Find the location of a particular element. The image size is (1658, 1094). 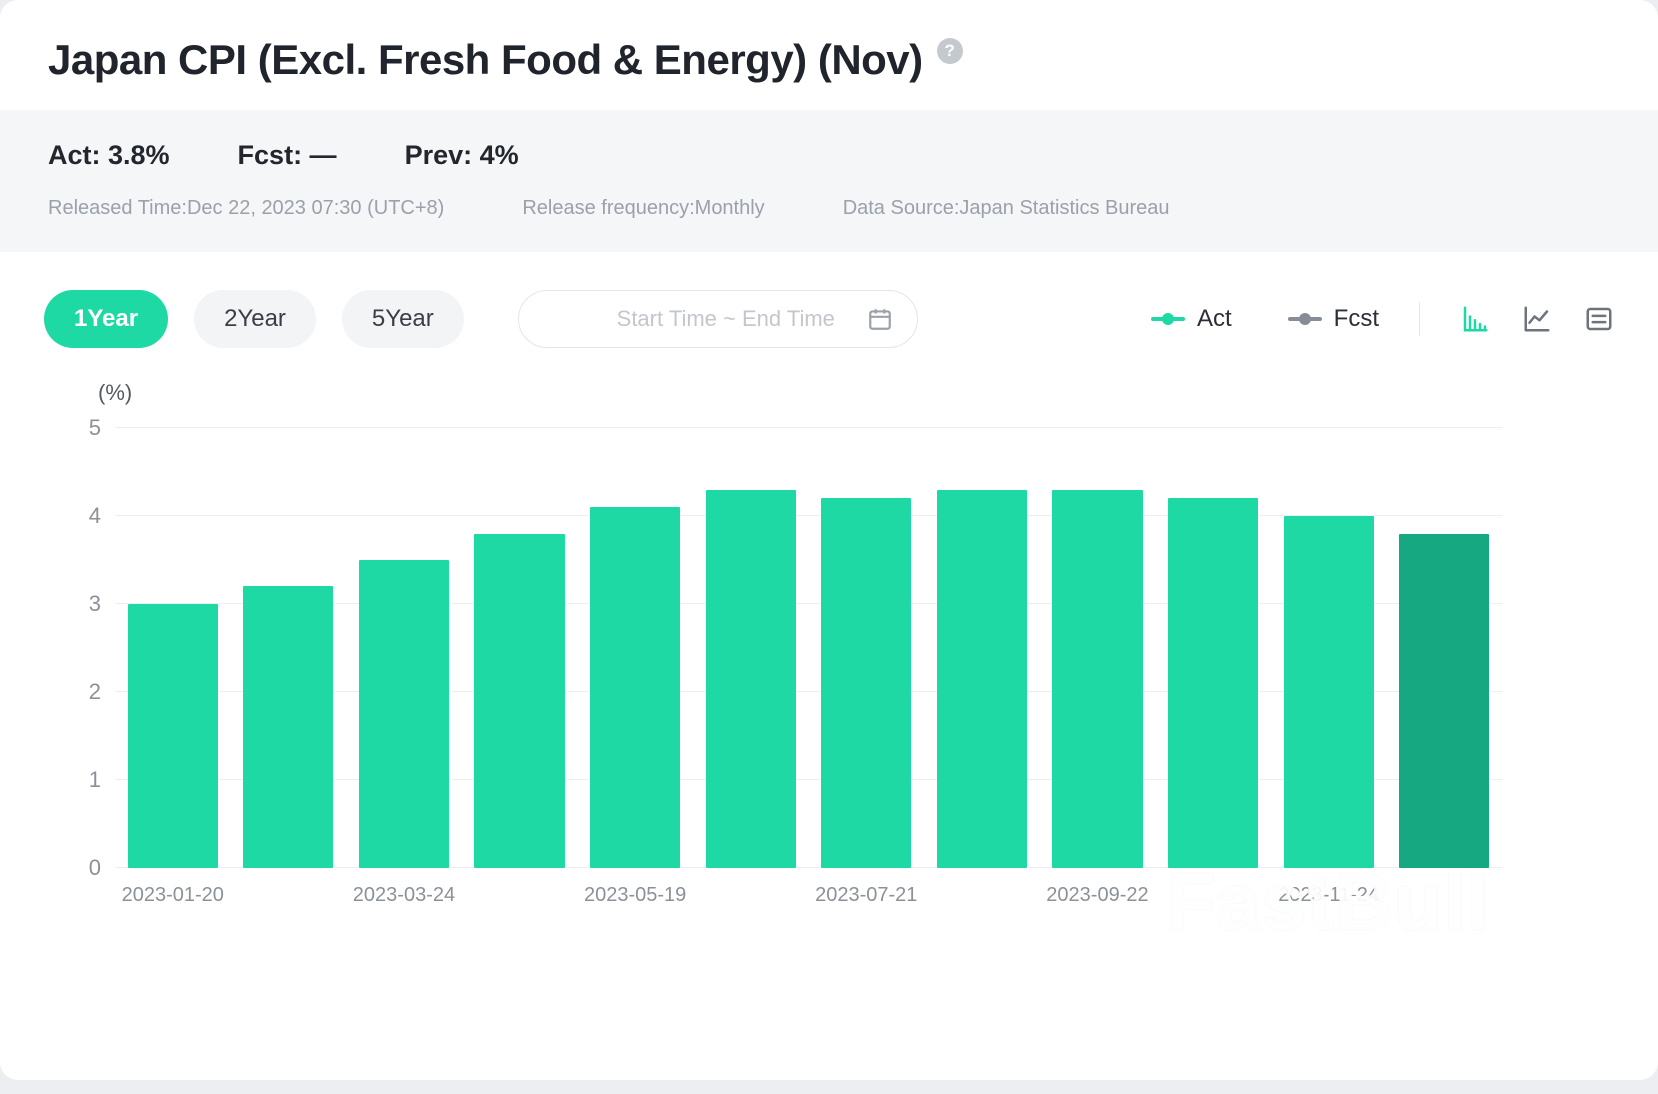

x-tick-label: 2023-07-21 is located at coordinates (866, 895).